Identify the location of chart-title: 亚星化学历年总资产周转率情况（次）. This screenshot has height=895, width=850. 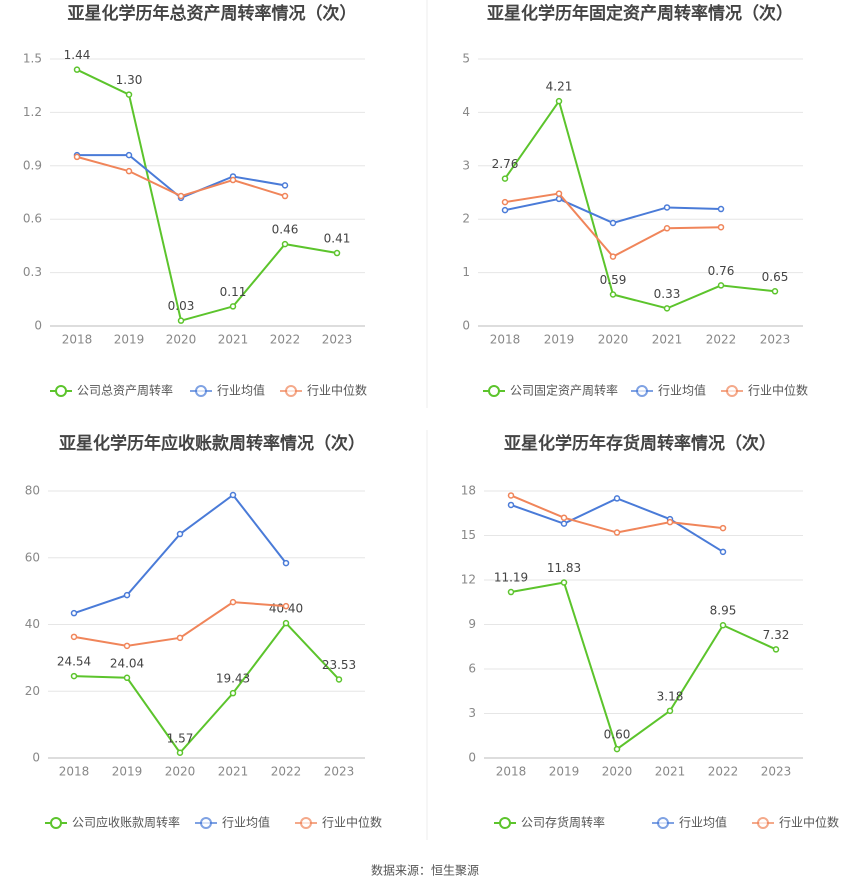
(212, 13).